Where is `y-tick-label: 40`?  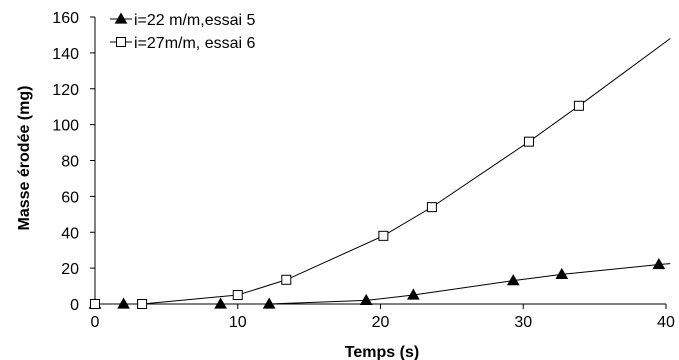
y-tick-label: 40 is located at coordinates (70, 233).